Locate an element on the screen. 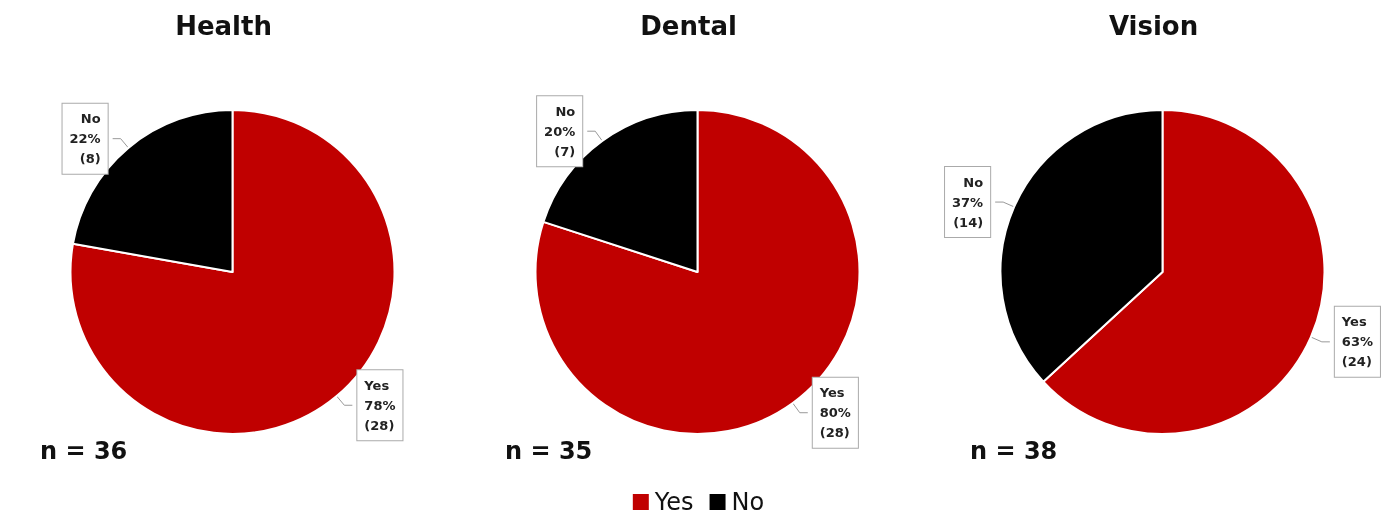 The height and width of the screenshot is (523, 1396). data-label: 80% (28) is located at coordinates (835, 423).